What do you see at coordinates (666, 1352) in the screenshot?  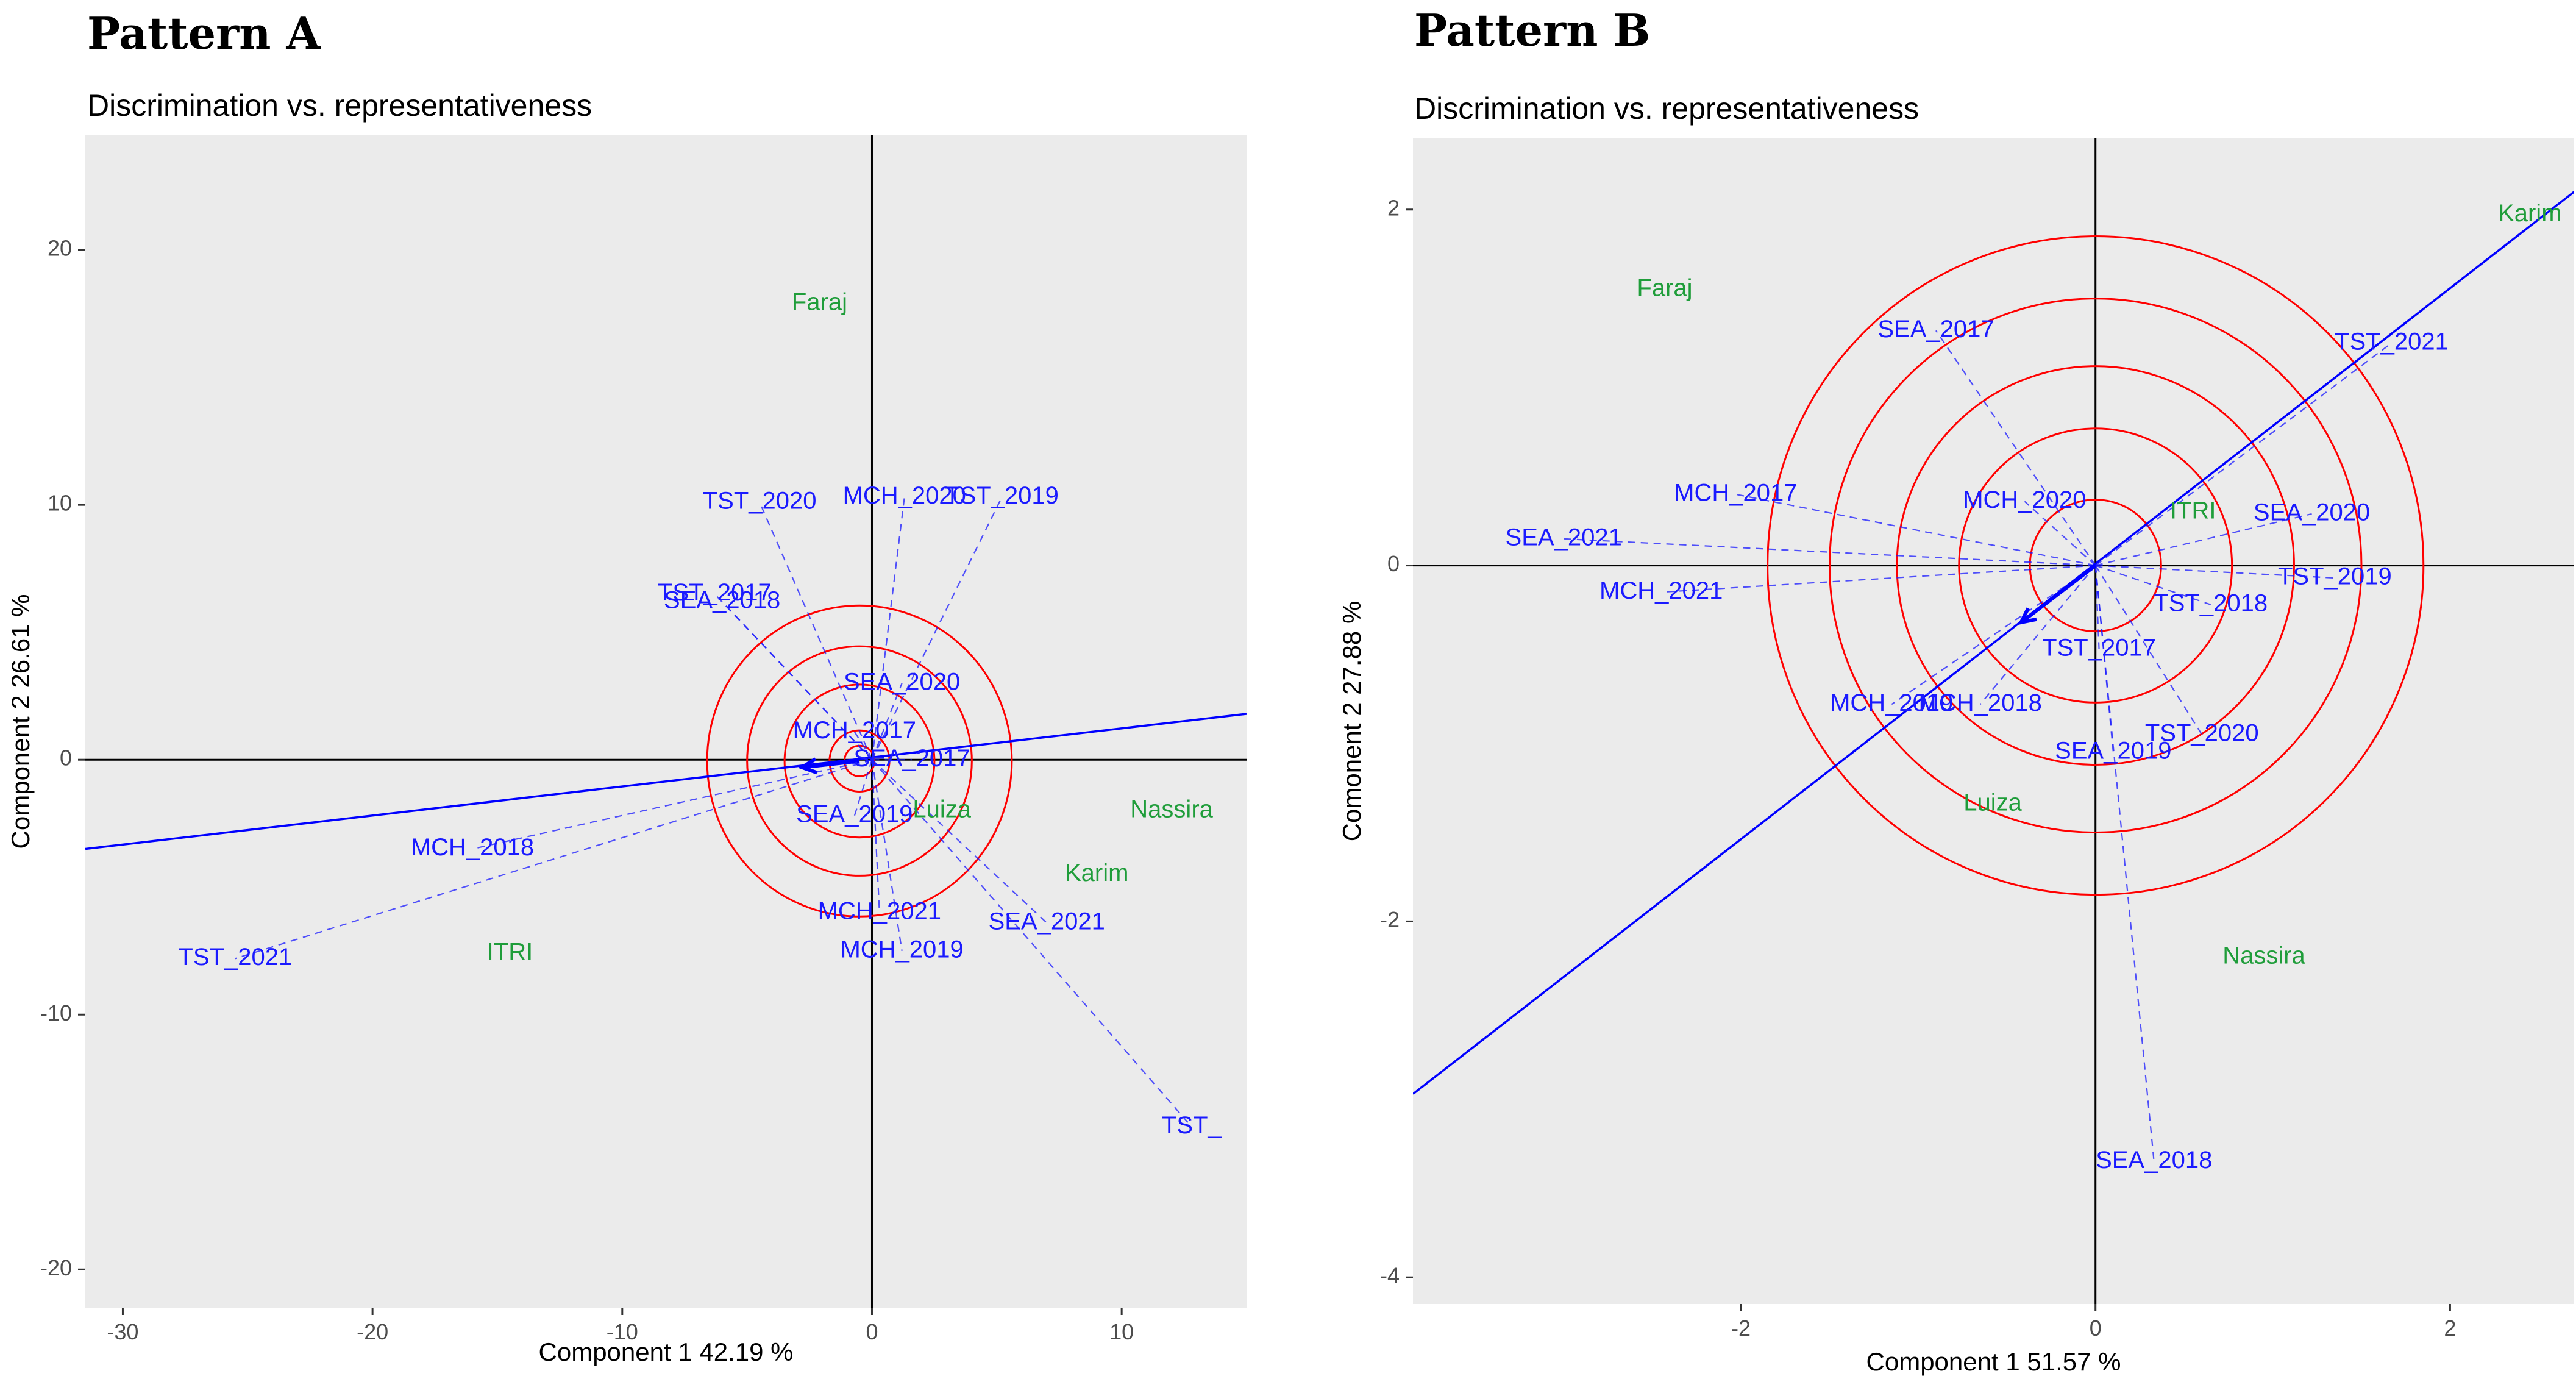 I see `x-axis-label: Component 1 42.19 %` at bounding box center [666, 1352].